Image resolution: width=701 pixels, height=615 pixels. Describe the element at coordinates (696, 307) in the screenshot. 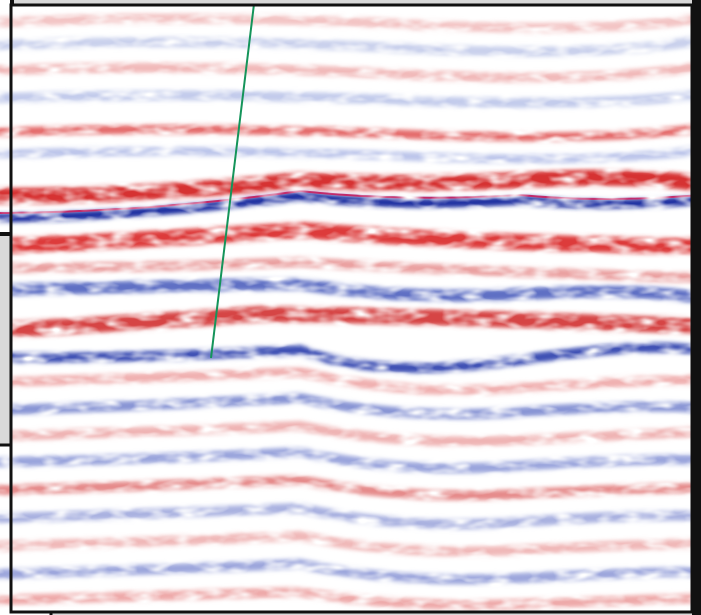

I see `right-frame` at that location.